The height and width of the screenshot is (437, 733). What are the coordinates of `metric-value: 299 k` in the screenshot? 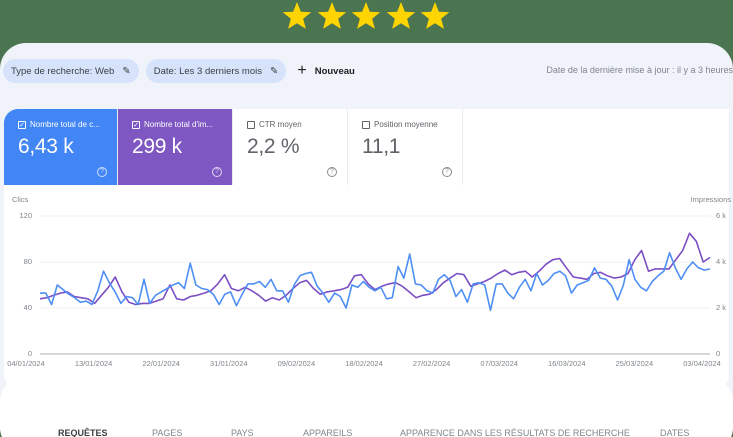 It's located at (157, 146).